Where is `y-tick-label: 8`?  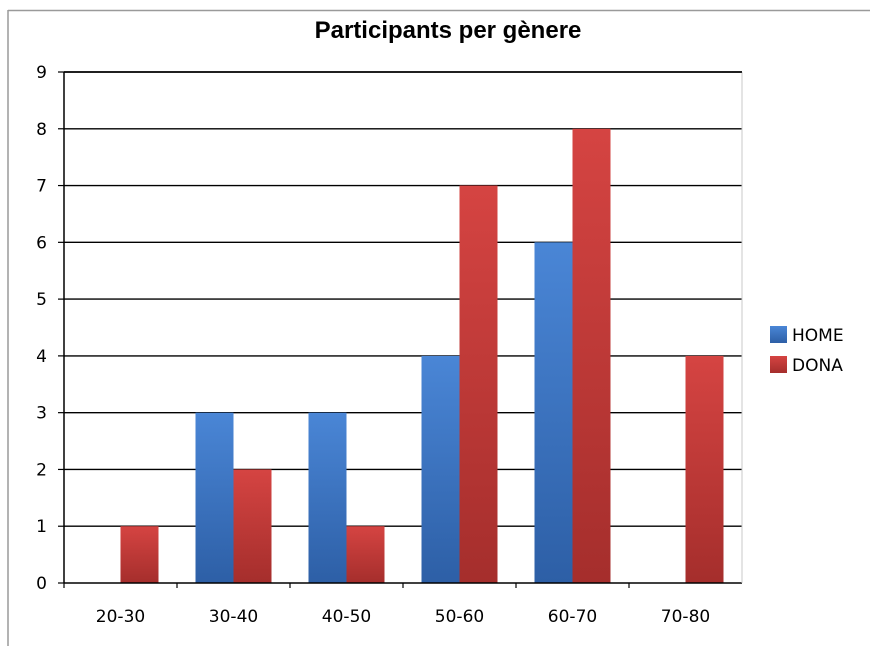 y-tick-label: 8 is located at coordinates (41, 130).